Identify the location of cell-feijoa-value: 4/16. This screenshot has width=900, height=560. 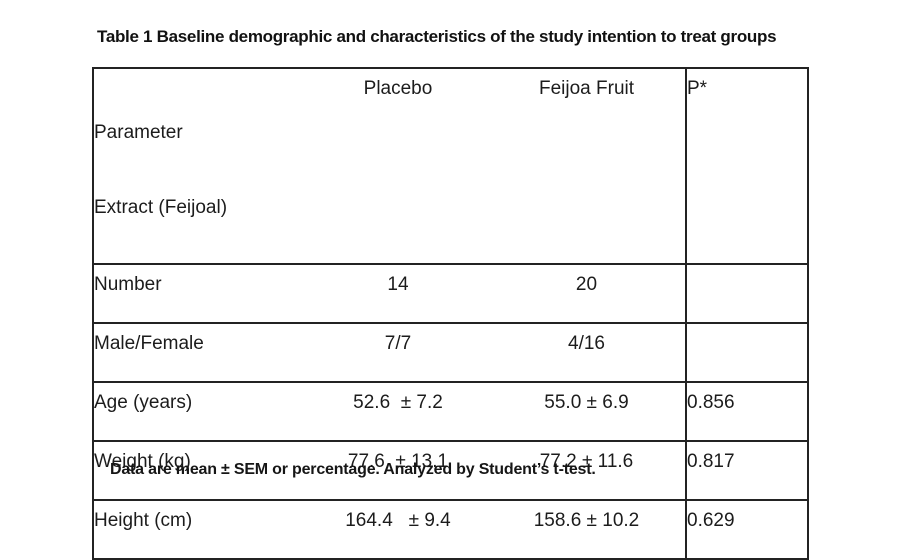
(587, 352).